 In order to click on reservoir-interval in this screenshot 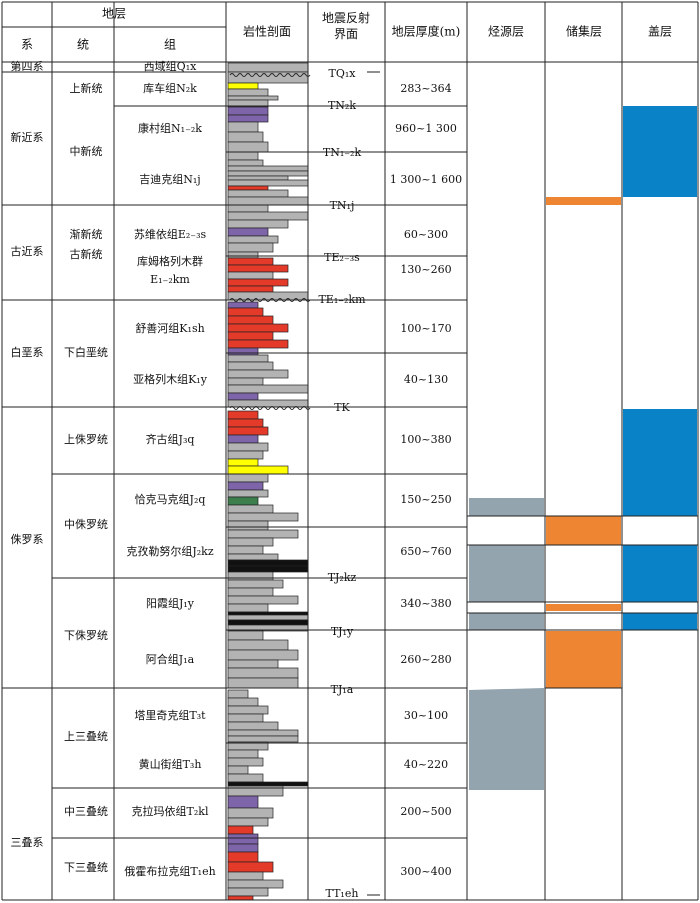, I will do `click(583, 530)`.